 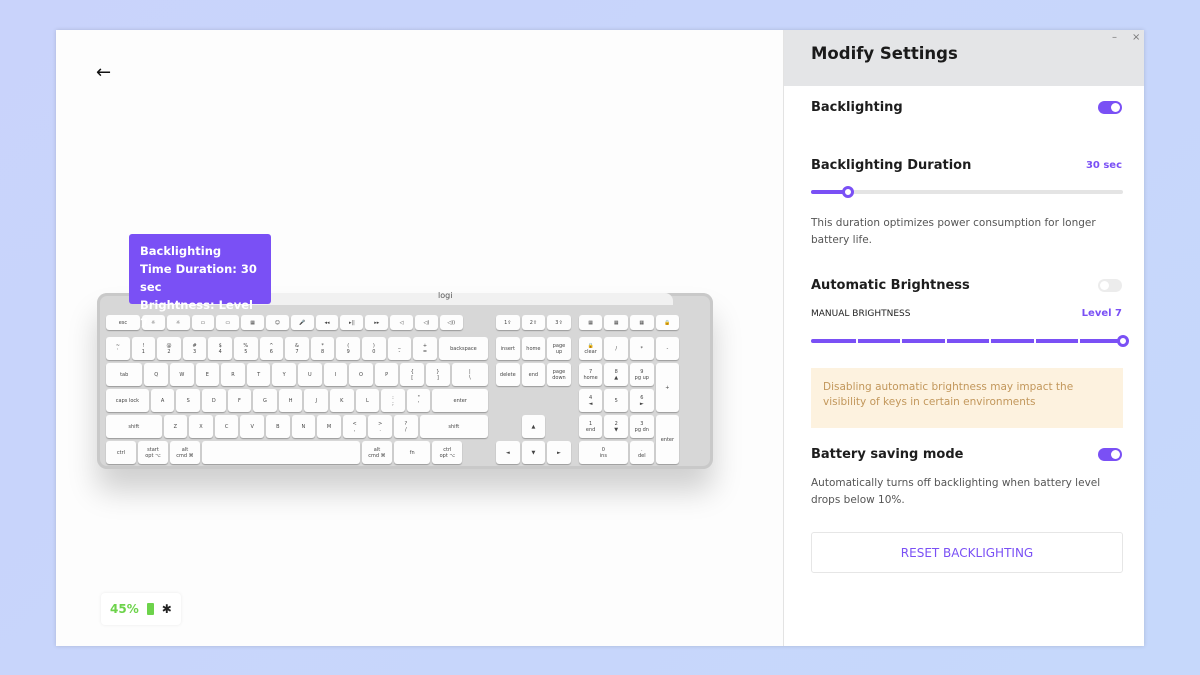 I want to click on keyboard-key: alt cmd ⌘, so click(x=185, y=452).